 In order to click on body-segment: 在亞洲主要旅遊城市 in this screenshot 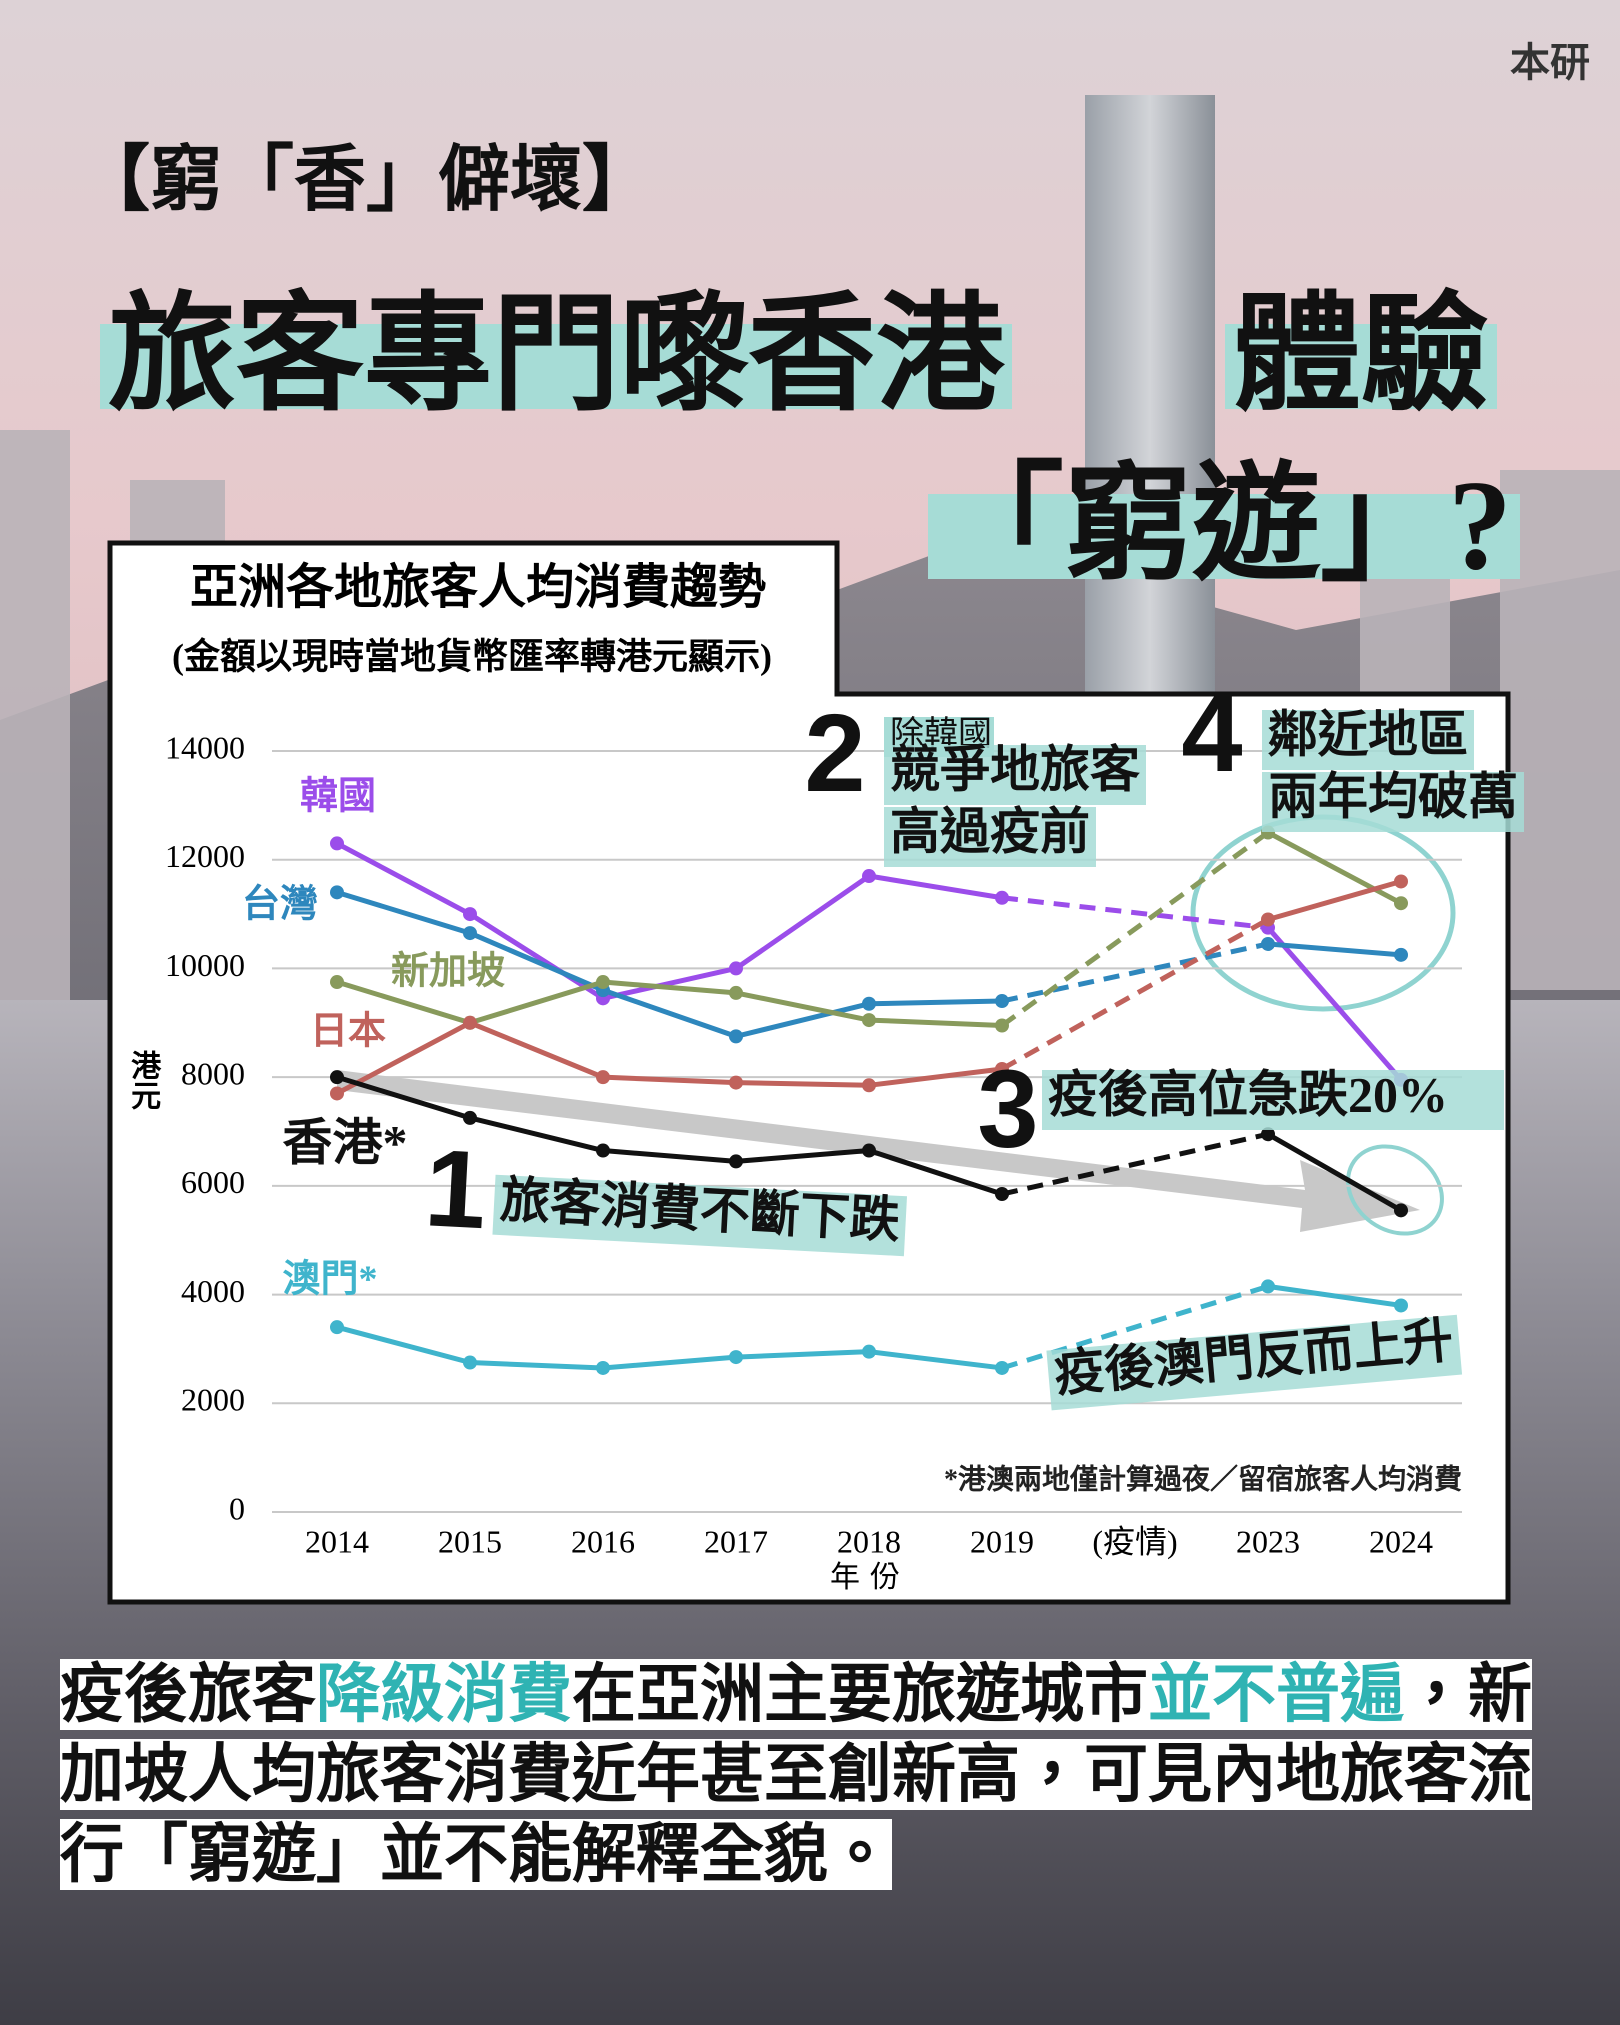, I will do `click(860, 1694)`.